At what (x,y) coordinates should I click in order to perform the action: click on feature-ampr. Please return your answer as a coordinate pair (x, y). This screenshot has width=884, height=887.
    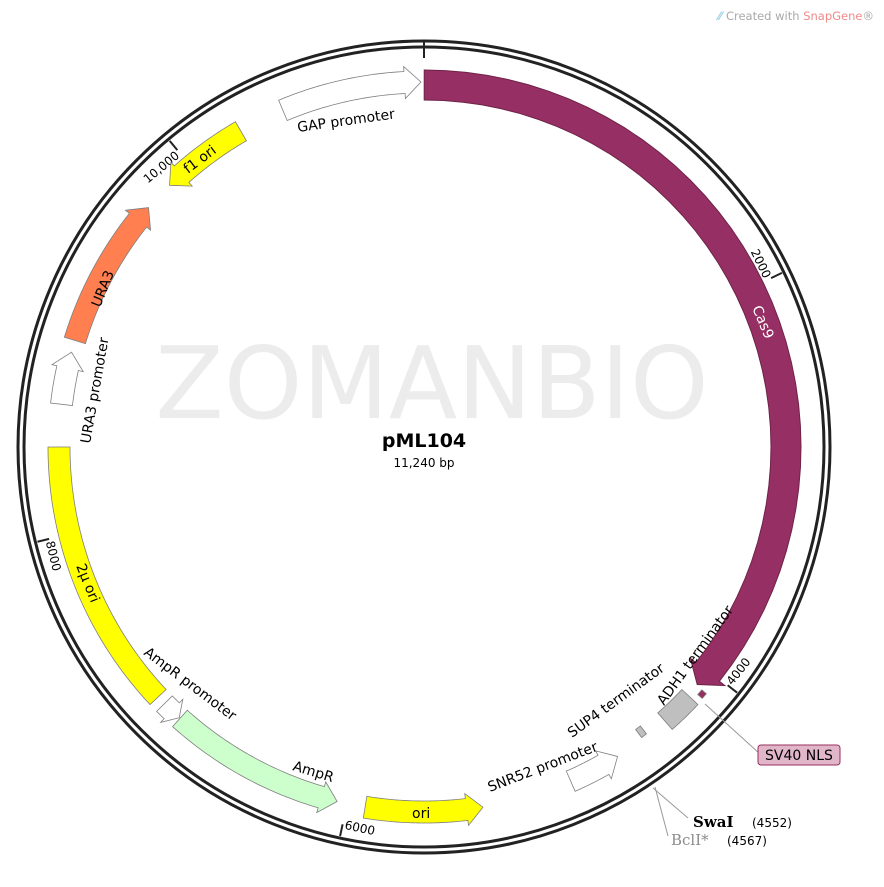
    Looking at the image, I should click on (255, 761).